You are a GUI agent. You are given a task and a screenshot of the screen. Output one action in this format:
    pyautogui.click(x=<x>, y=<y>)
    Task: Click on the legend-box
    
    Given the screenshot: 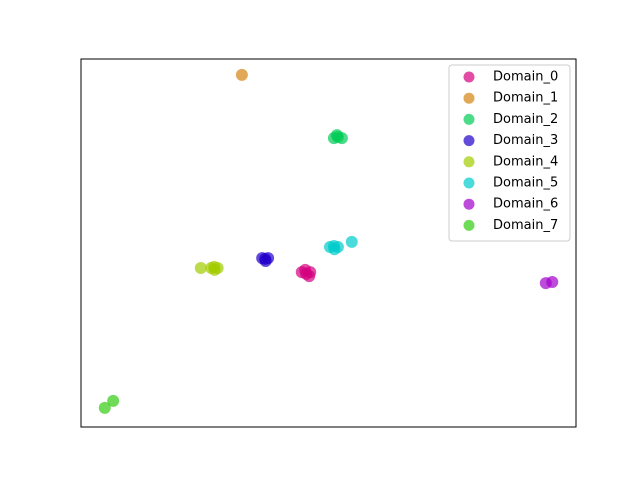 What is the action you would take?
    pyautogui.click(x=509, y=153)
    